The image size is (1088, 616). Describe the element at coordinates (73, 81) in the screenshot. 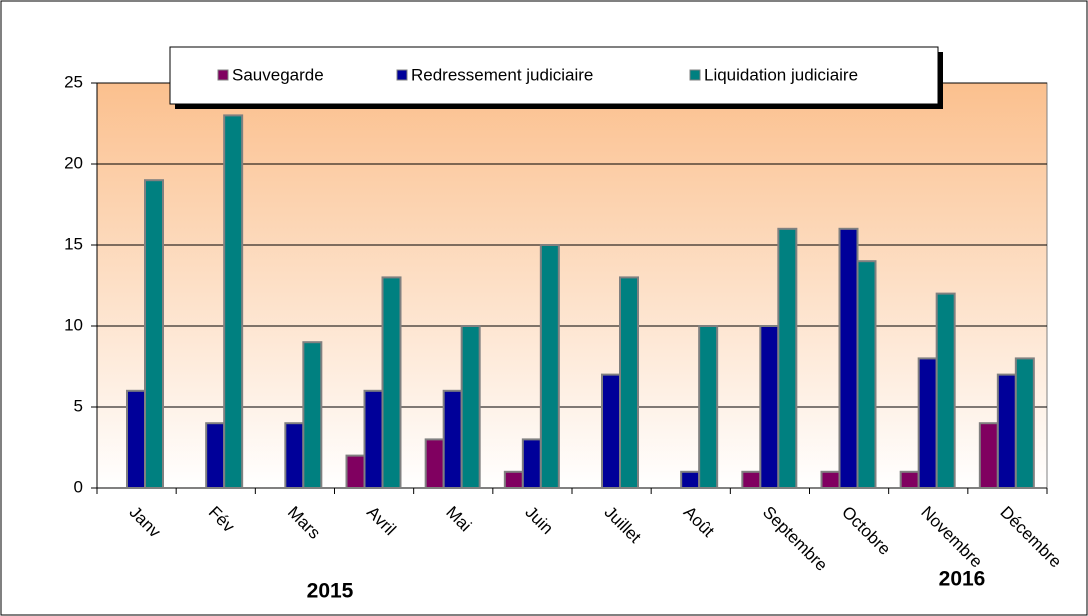

I see `y-tick-label: 25` at that location.